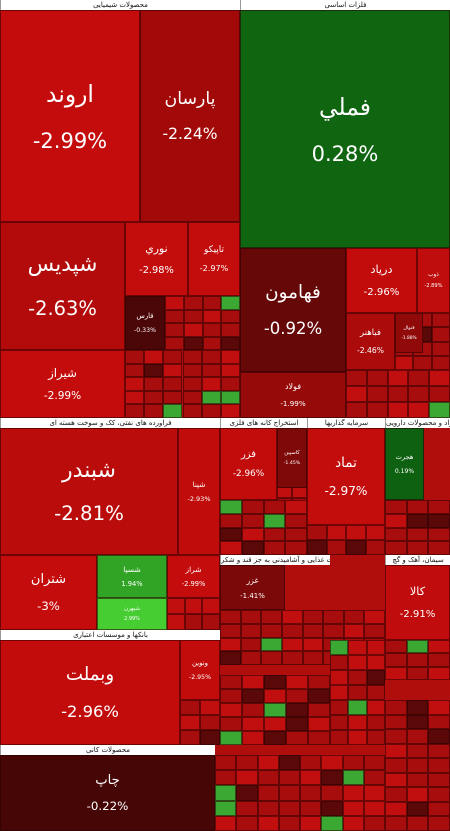 The height and width of the screenshot is (831, 450). Describe the element at coordinates (381, 280) in the screenshot. I see `stock-tile: درياد -2.96%` at that location.